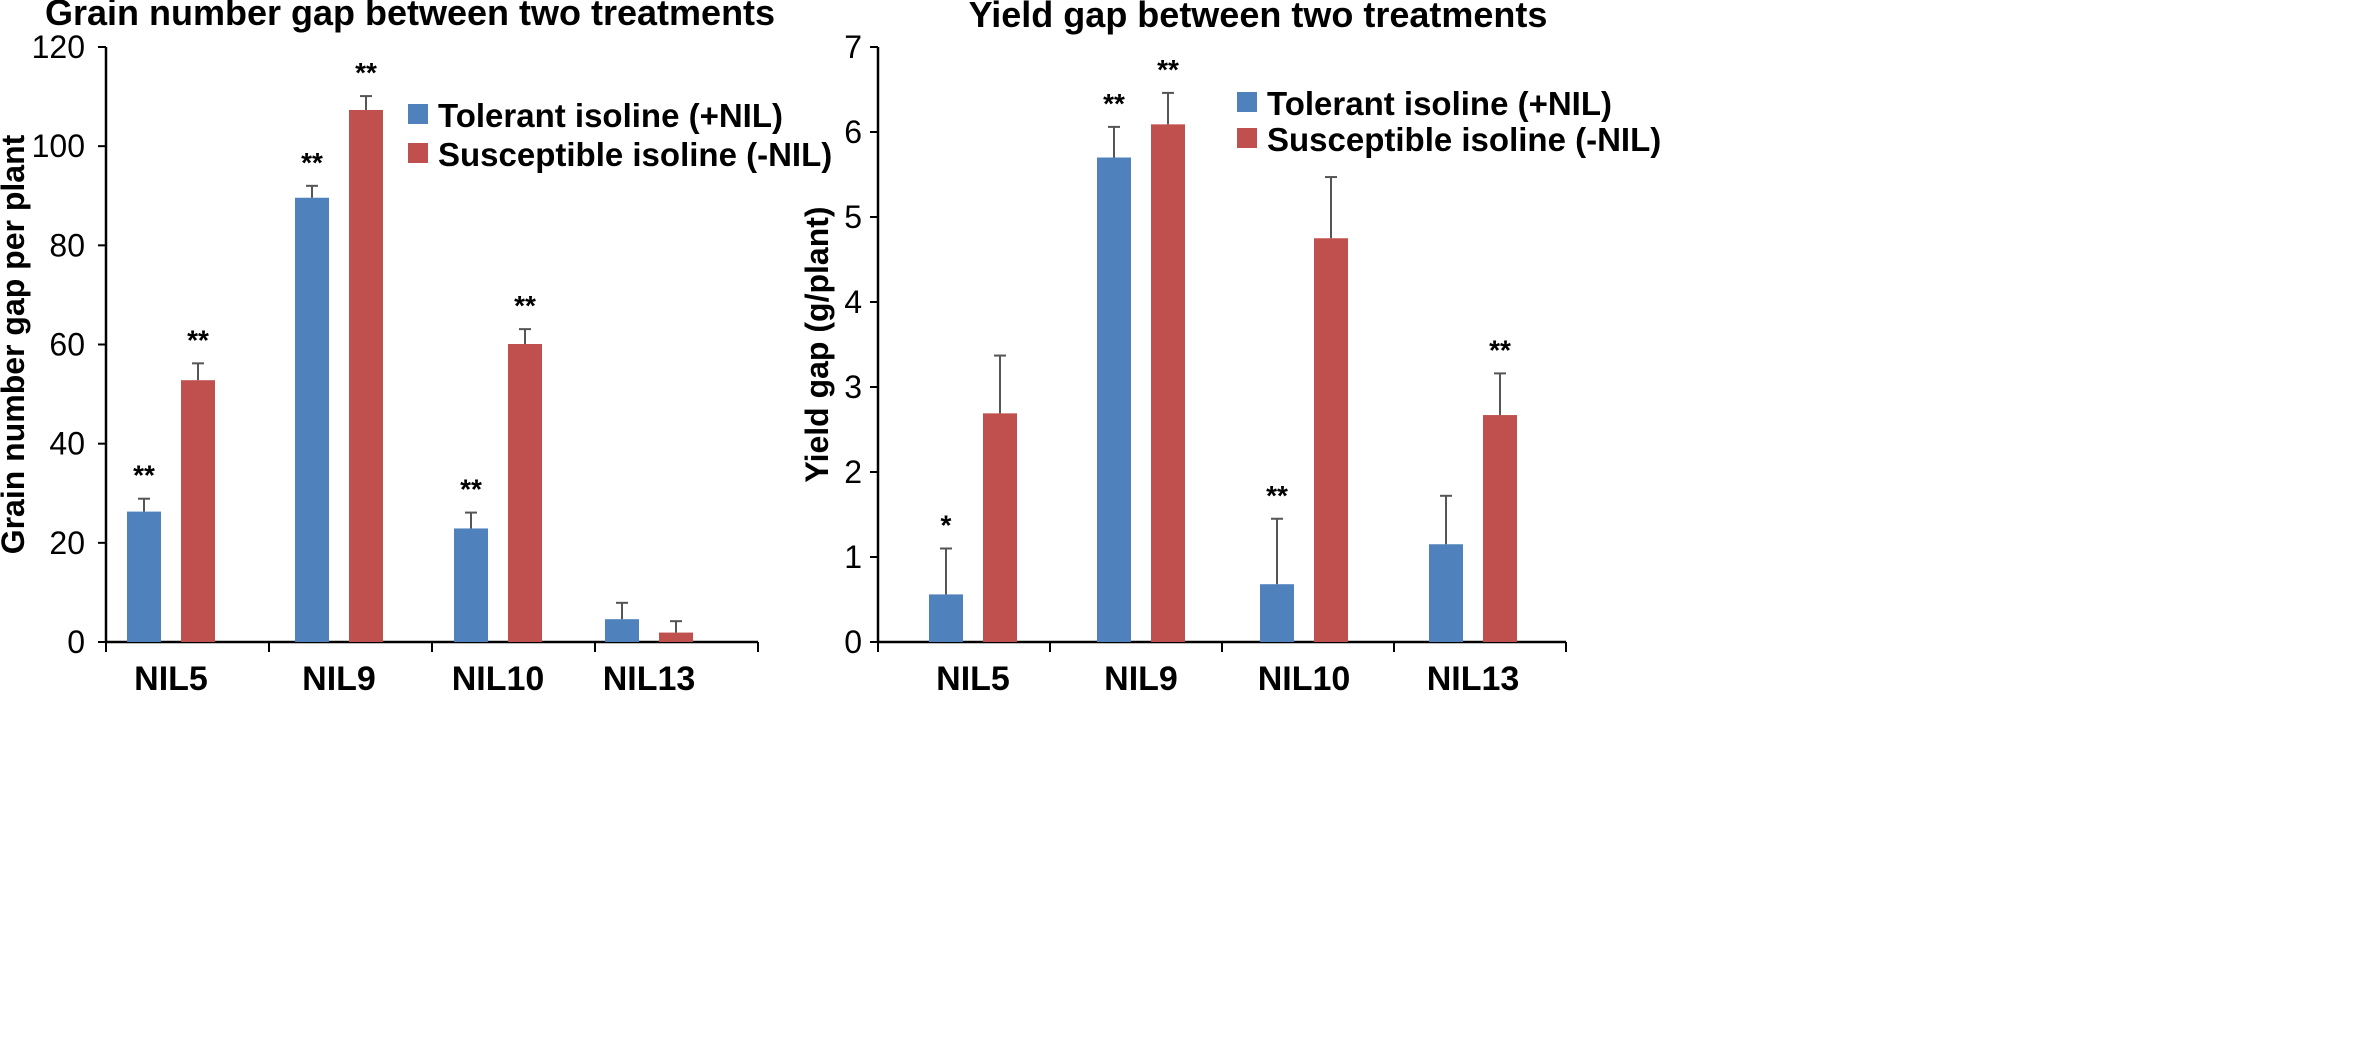  Describe the element at coordinates (15, 344) in the screenshot. I see `y-axis-label: Grain number gap per plant` at that location.